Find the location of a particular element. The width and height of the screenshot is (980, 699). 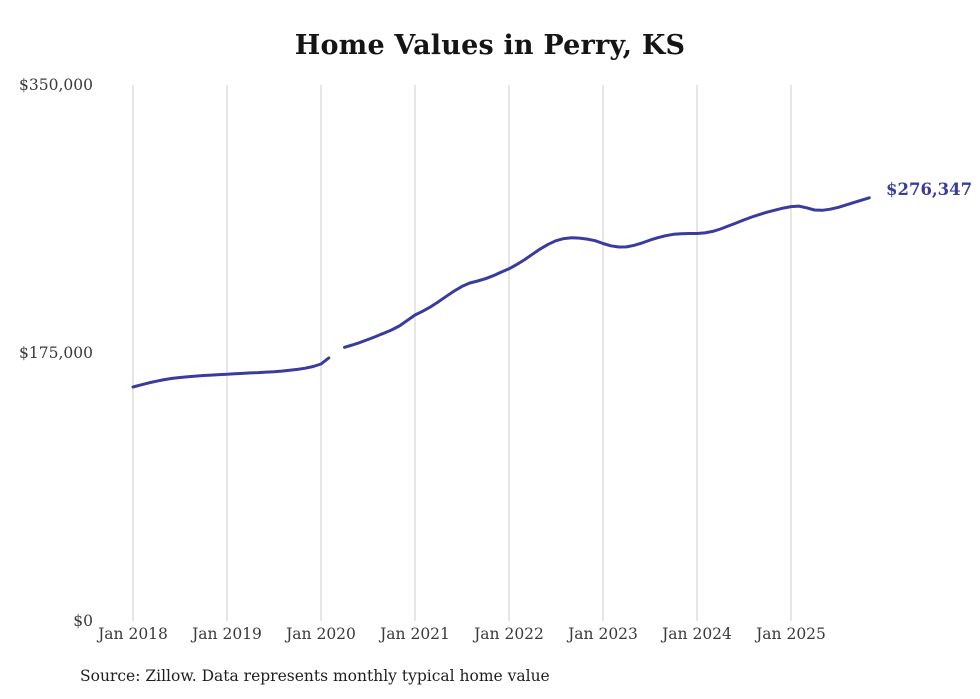

x-tick-label: Jan 2024 is located at coordinates (697, 634).